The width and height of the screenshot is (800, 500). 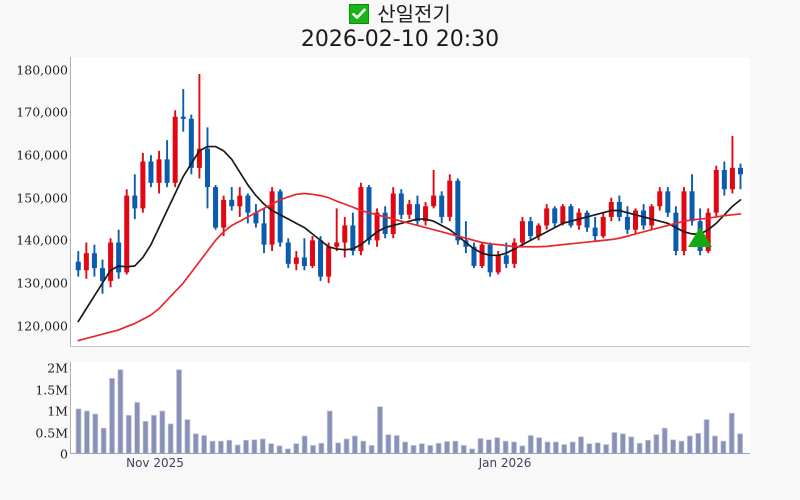 I want to click on chart-header: 산일전기 2026-02-10 20:30, so click(x=400, y=26).